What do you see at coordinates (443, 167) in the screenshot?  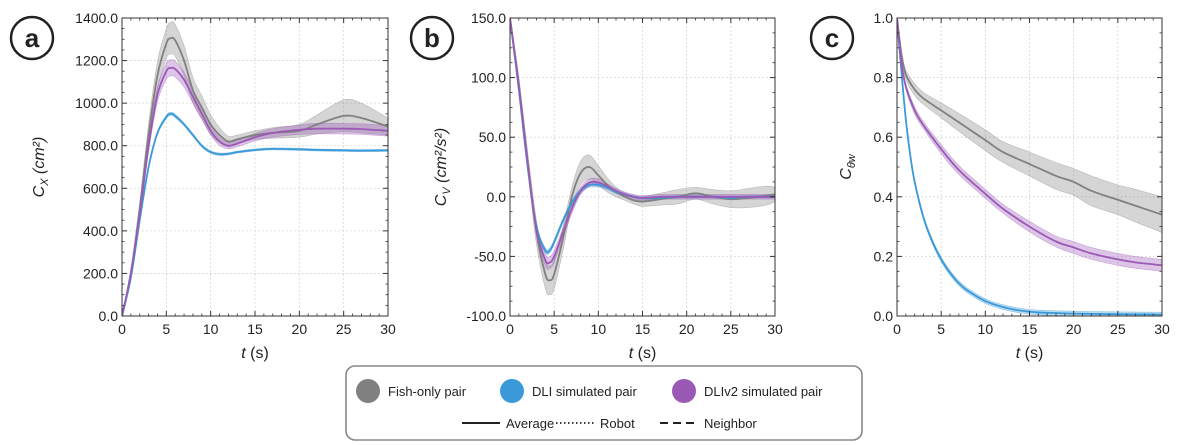 I see `y-axis-label: CV (cm²/s²)` at bounding box center [443, 167].